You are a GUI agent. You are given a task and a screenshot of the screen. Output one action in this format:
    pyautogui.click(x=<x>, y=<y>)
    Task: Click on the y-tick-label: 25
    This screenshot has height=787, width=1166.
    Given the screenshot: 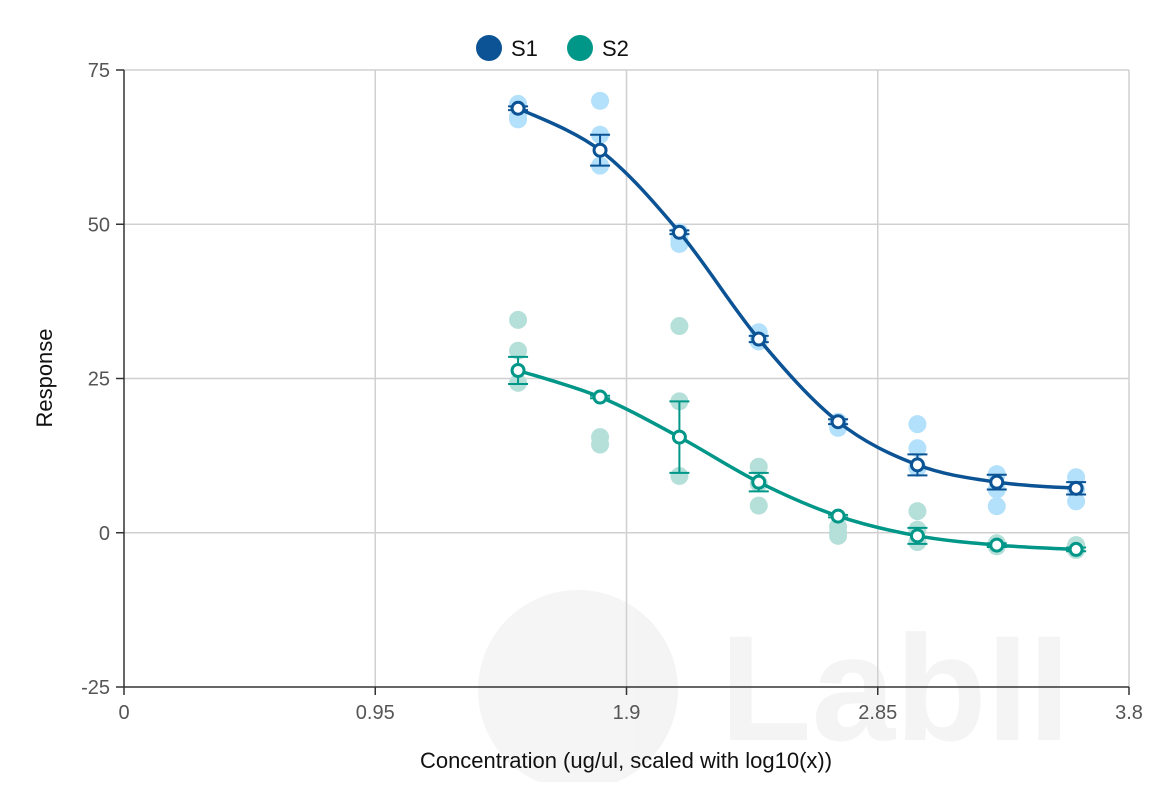 What is the action you would take?
    pyautogui.click(x=99, y=380)
    